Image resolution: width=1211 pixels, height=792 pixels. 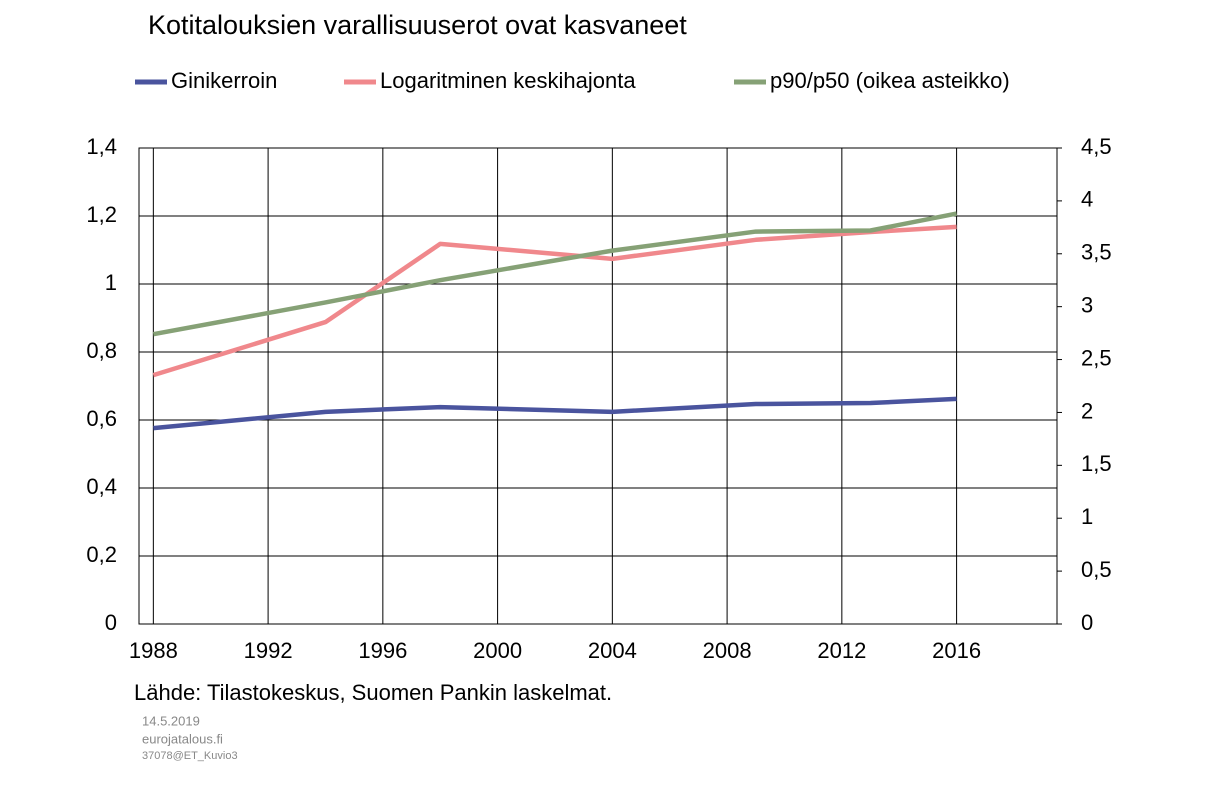 I want to click on date: 14.5.2019, so click(x=171, y=720).